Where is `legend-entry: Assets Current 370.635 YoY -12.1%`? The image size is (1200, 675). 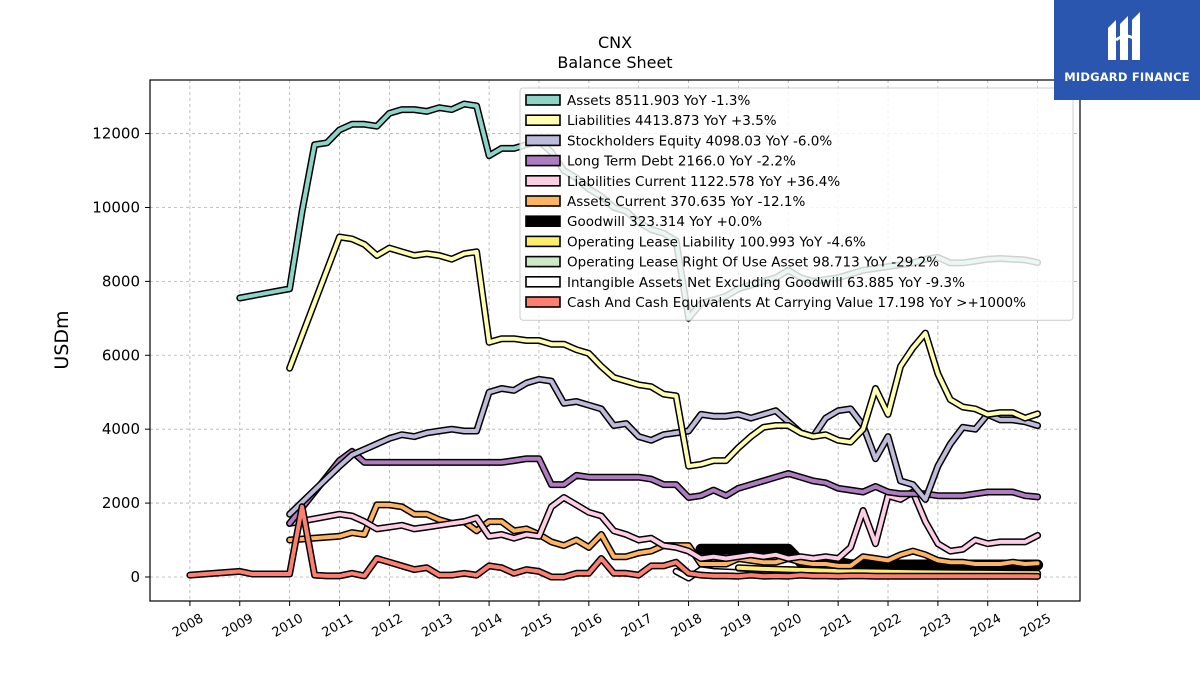 legend-entry: Assets Current 370.635 YoY -12.1% is located at coordinates (686, 202).